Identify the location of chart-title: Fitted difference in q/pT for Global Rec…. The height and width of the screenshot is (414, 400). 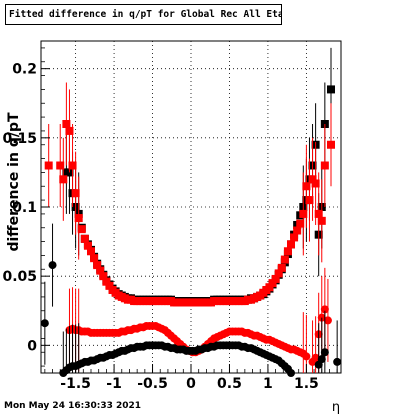
(143, 14).